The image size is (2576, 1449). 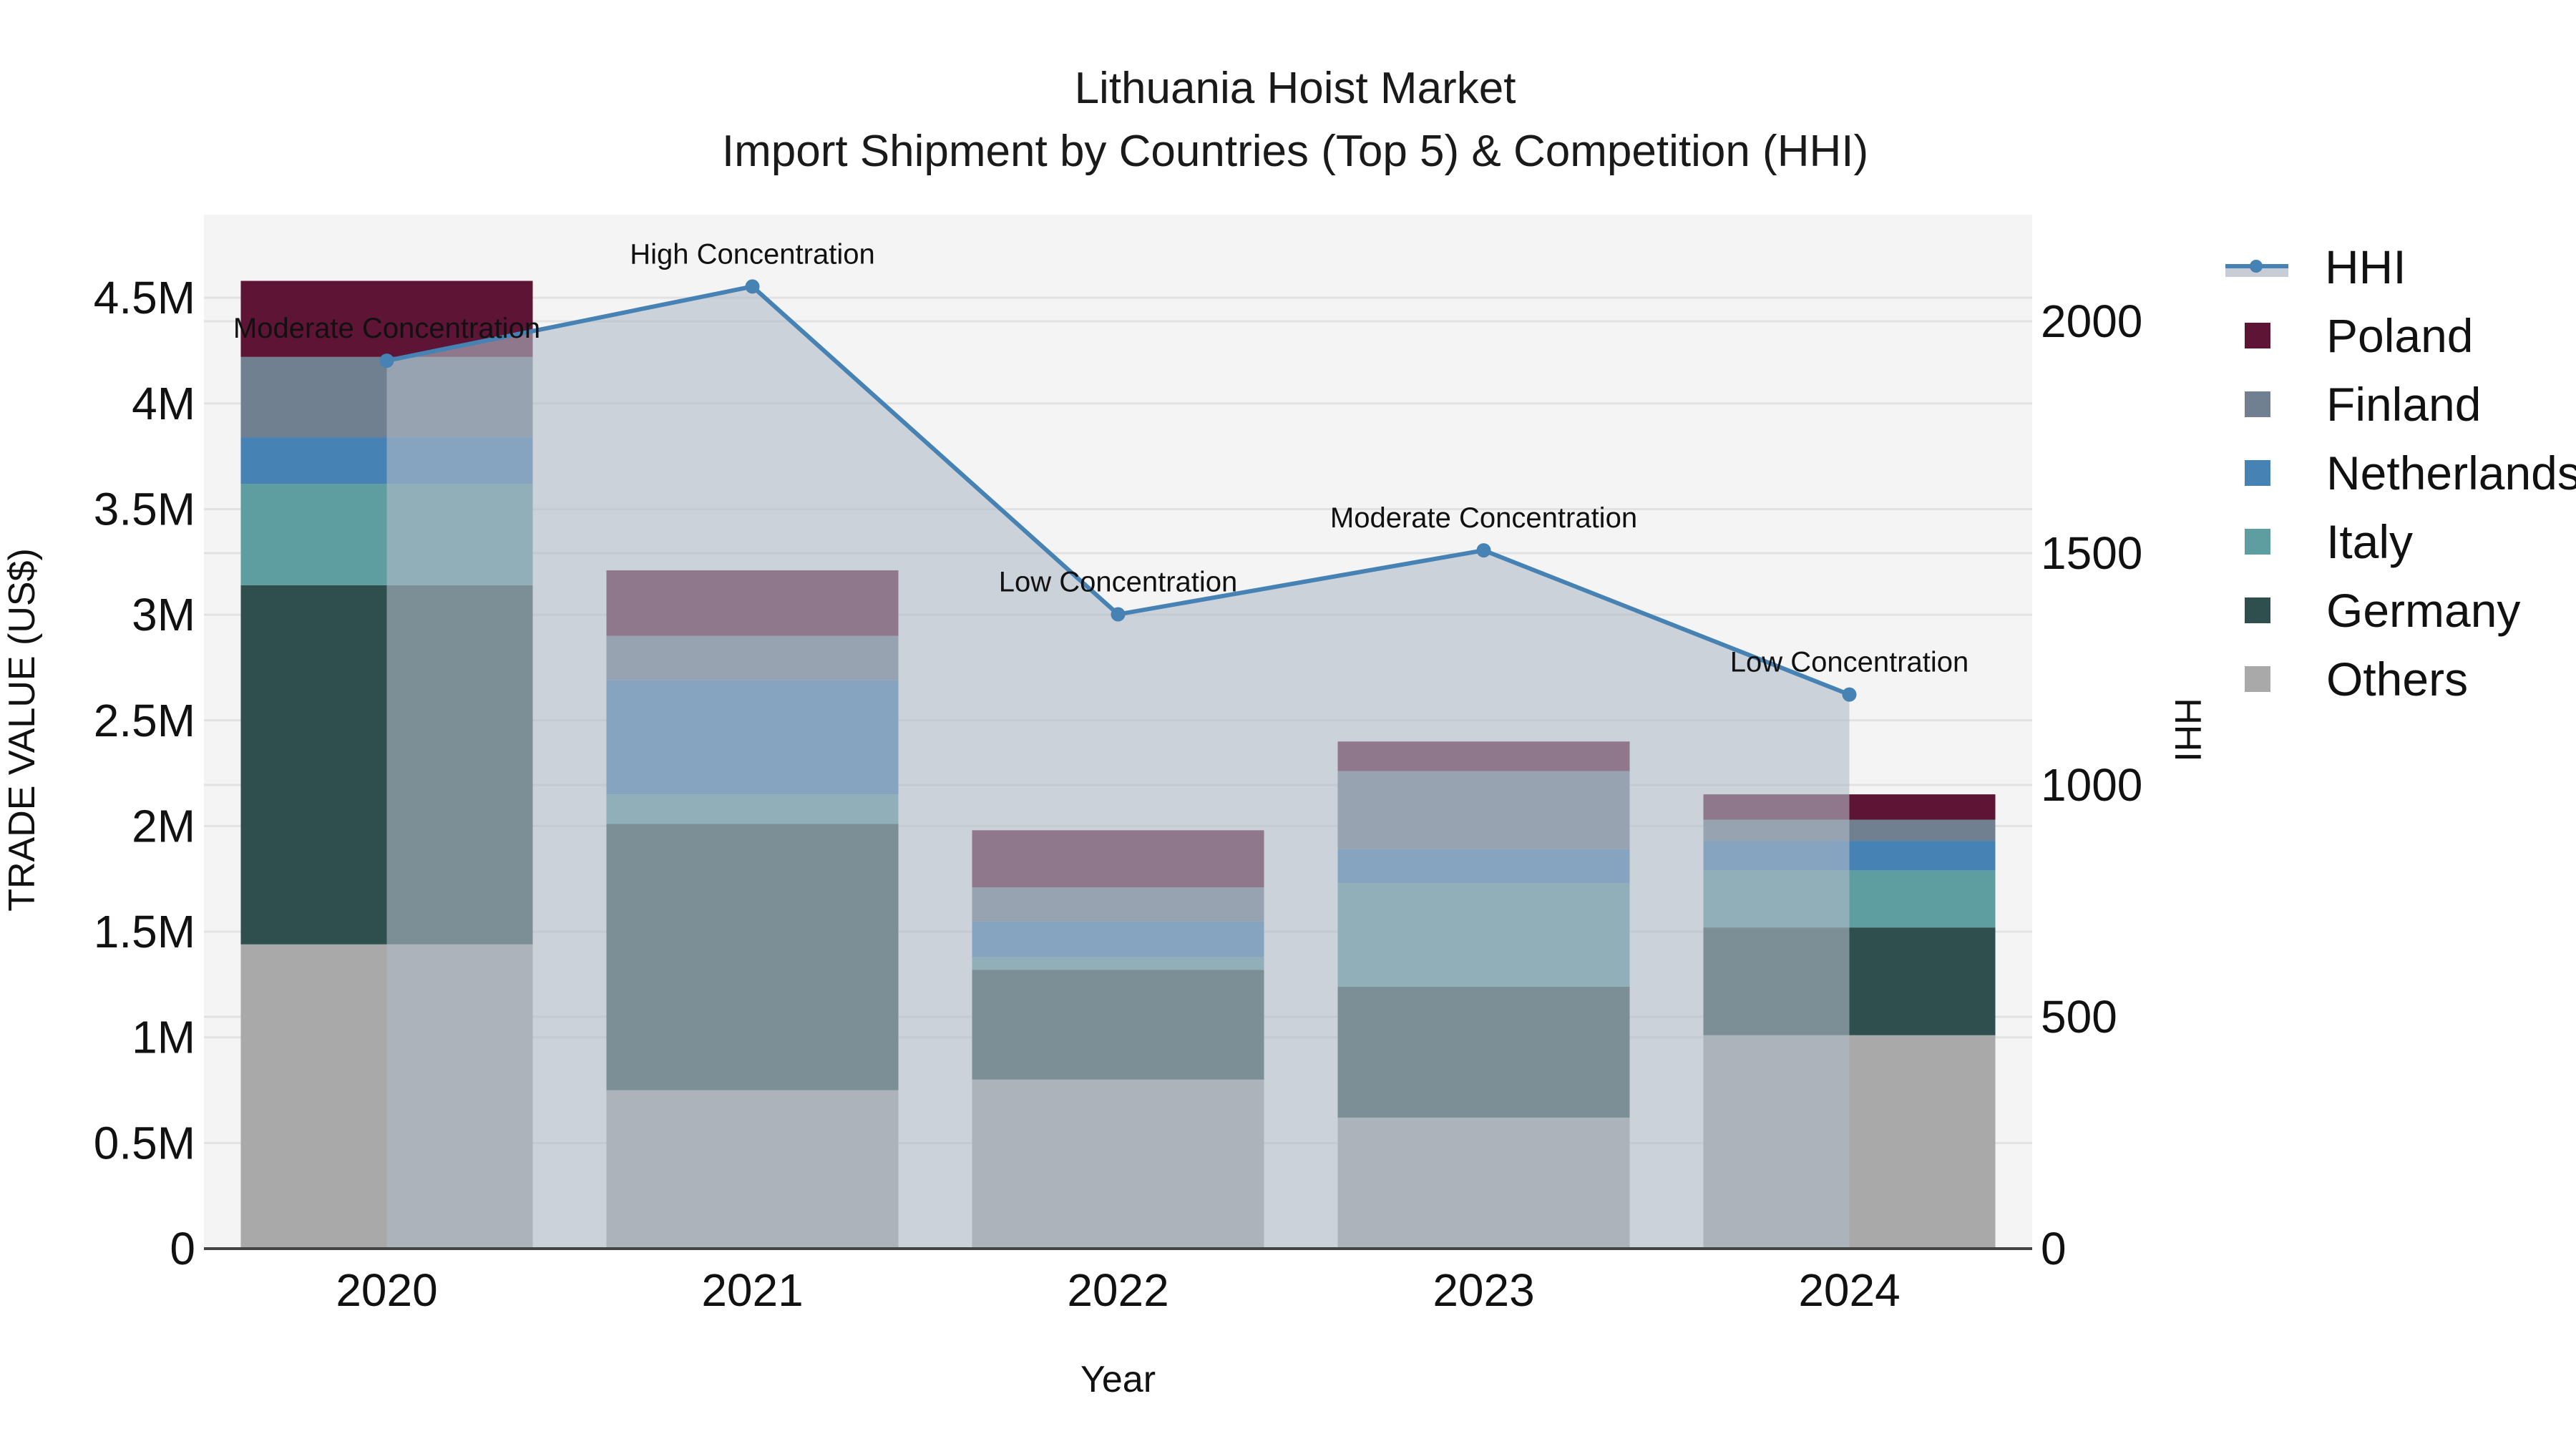 I want to click on hhi-marker-2022, so click(x=1118, y=614).